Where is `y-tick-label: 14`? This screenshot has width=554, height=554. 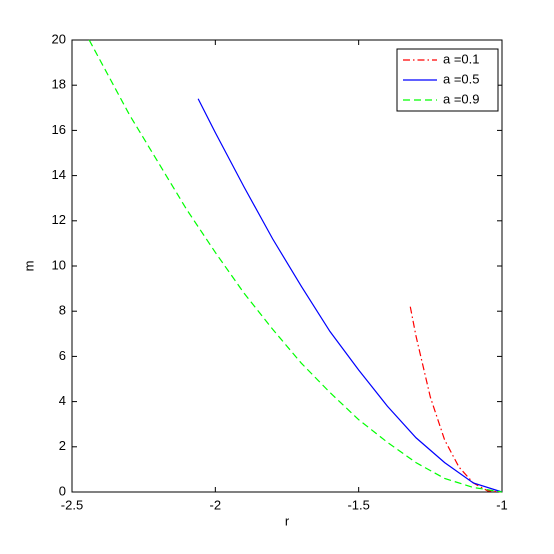
y-tick-label: 14 is located at coordinates (59, 174).